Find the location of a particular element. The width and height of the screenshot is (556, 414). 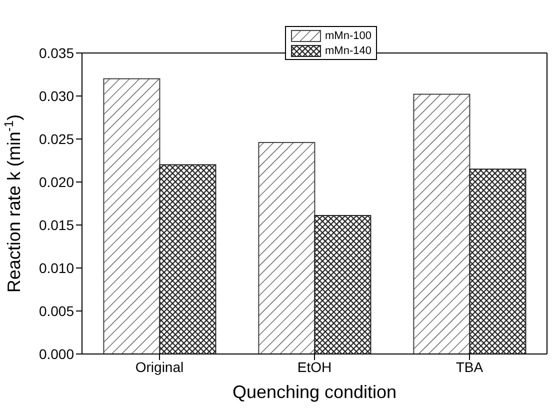

y-tick-label: 0.005 is located at coordinates (56, 310).